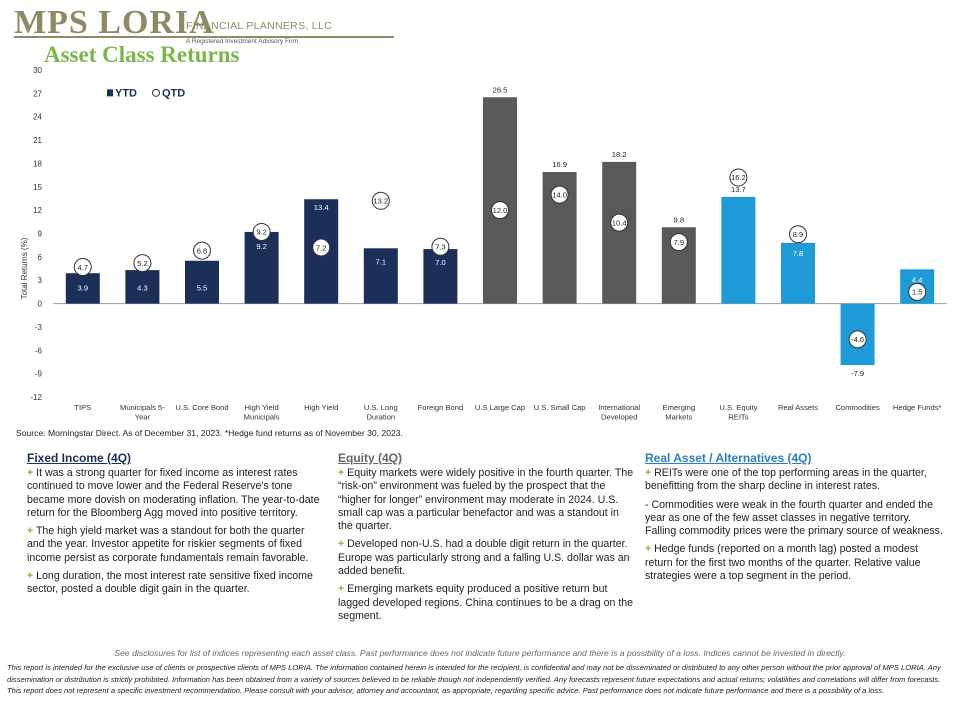 This screenshot has height=720, width=960. Describe the element at coordinates (40, 257) in the screenshot. I see `y-tick-label: 6` at that location.